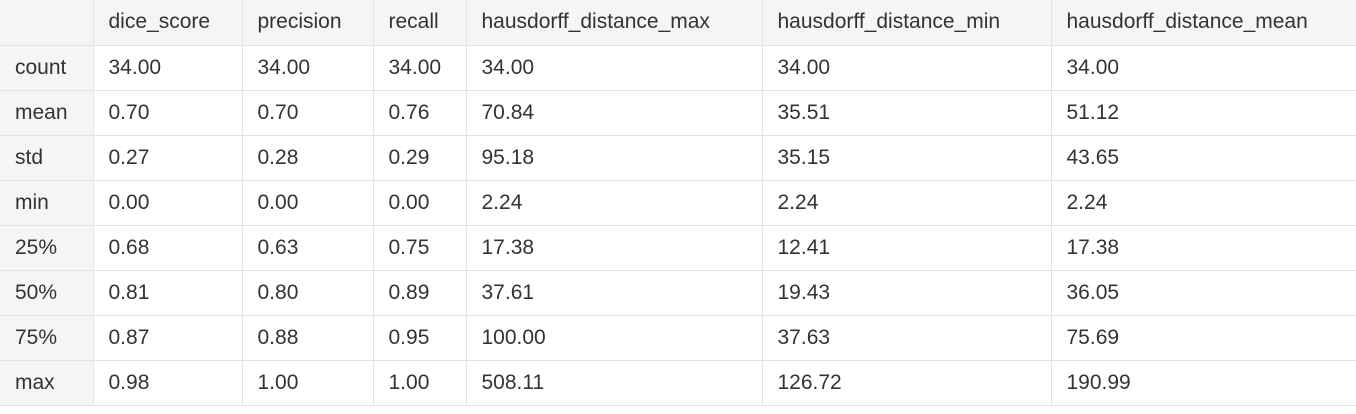 The width and height of the screenshot is (1356, 414). Describe the element at coordinates (614, 293) in the screenshot. I see `table-cell: 37.61` at that location.